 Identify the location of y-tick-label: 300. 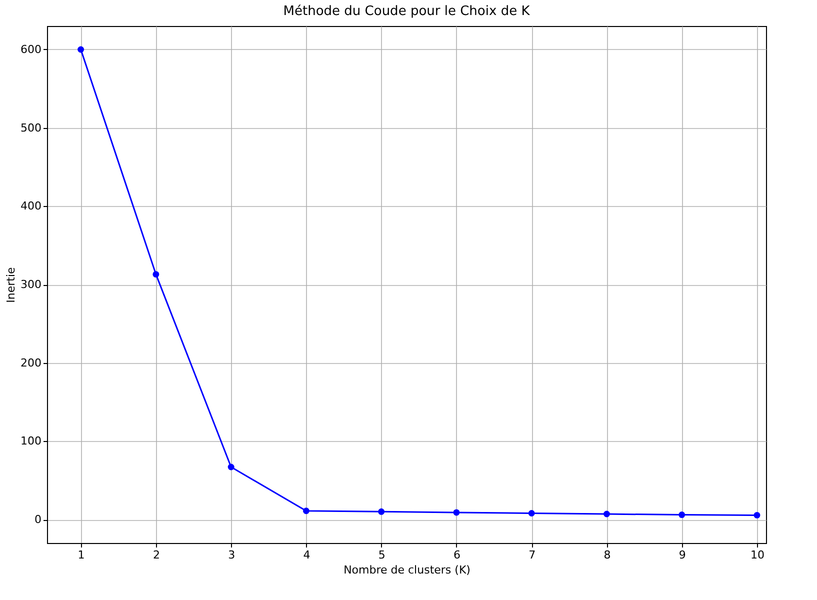
(31, 284).